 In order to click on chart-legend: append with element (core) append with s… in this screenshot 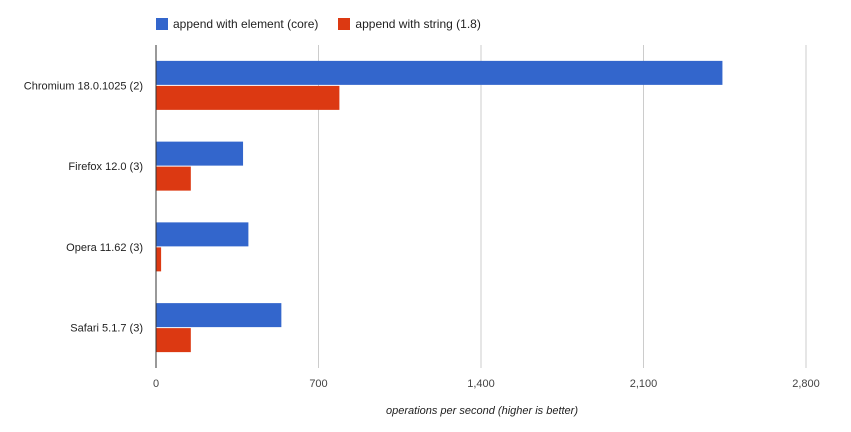, I will do `click(328, 24)`.